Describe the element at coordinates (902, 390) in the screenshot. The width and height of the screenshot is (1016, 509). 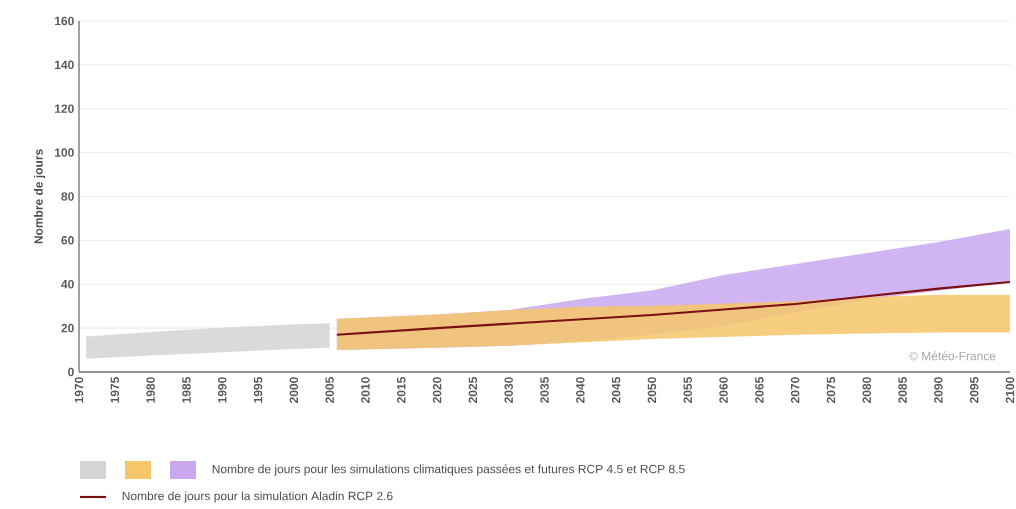
I see `x-tick-label: 2085` at that location.